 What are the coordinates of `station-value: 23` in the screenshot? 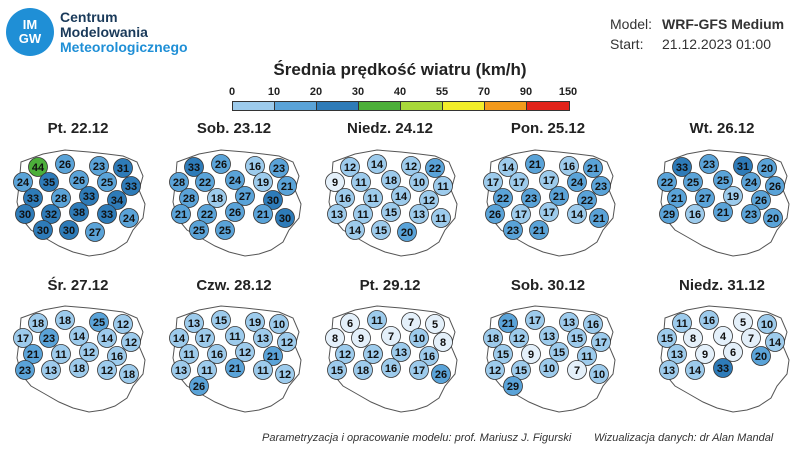 It's located at (513, 231).